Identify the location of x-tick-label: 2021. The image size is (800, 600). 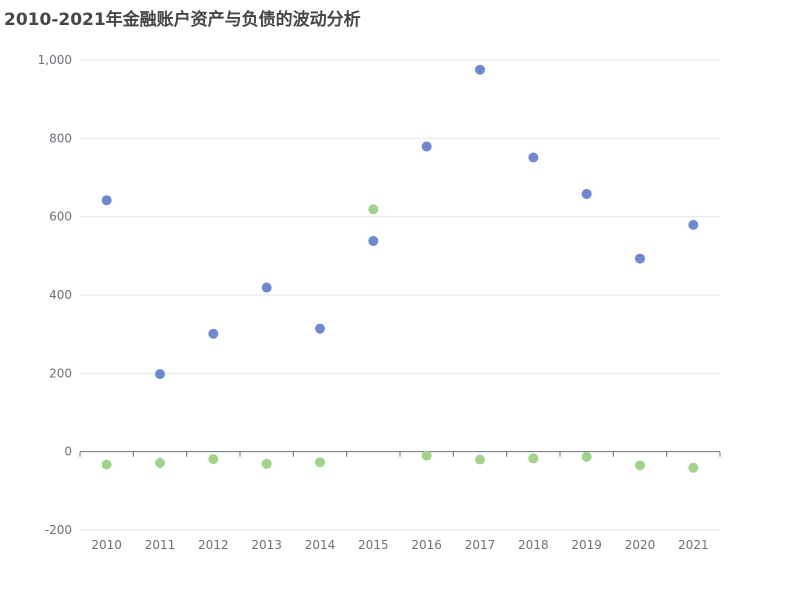
(693, 545).